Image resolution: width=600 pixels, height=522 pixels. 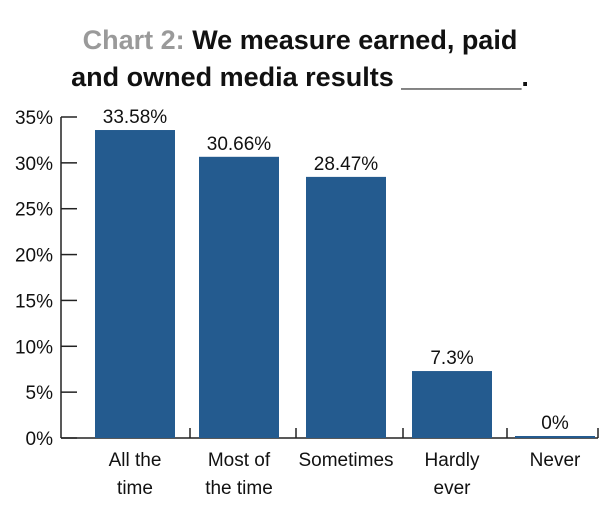 What do you see at coordinates (34, 118) in the screenshot?
I see `y-tick-label: 35%` at bounding box center [34, 118].